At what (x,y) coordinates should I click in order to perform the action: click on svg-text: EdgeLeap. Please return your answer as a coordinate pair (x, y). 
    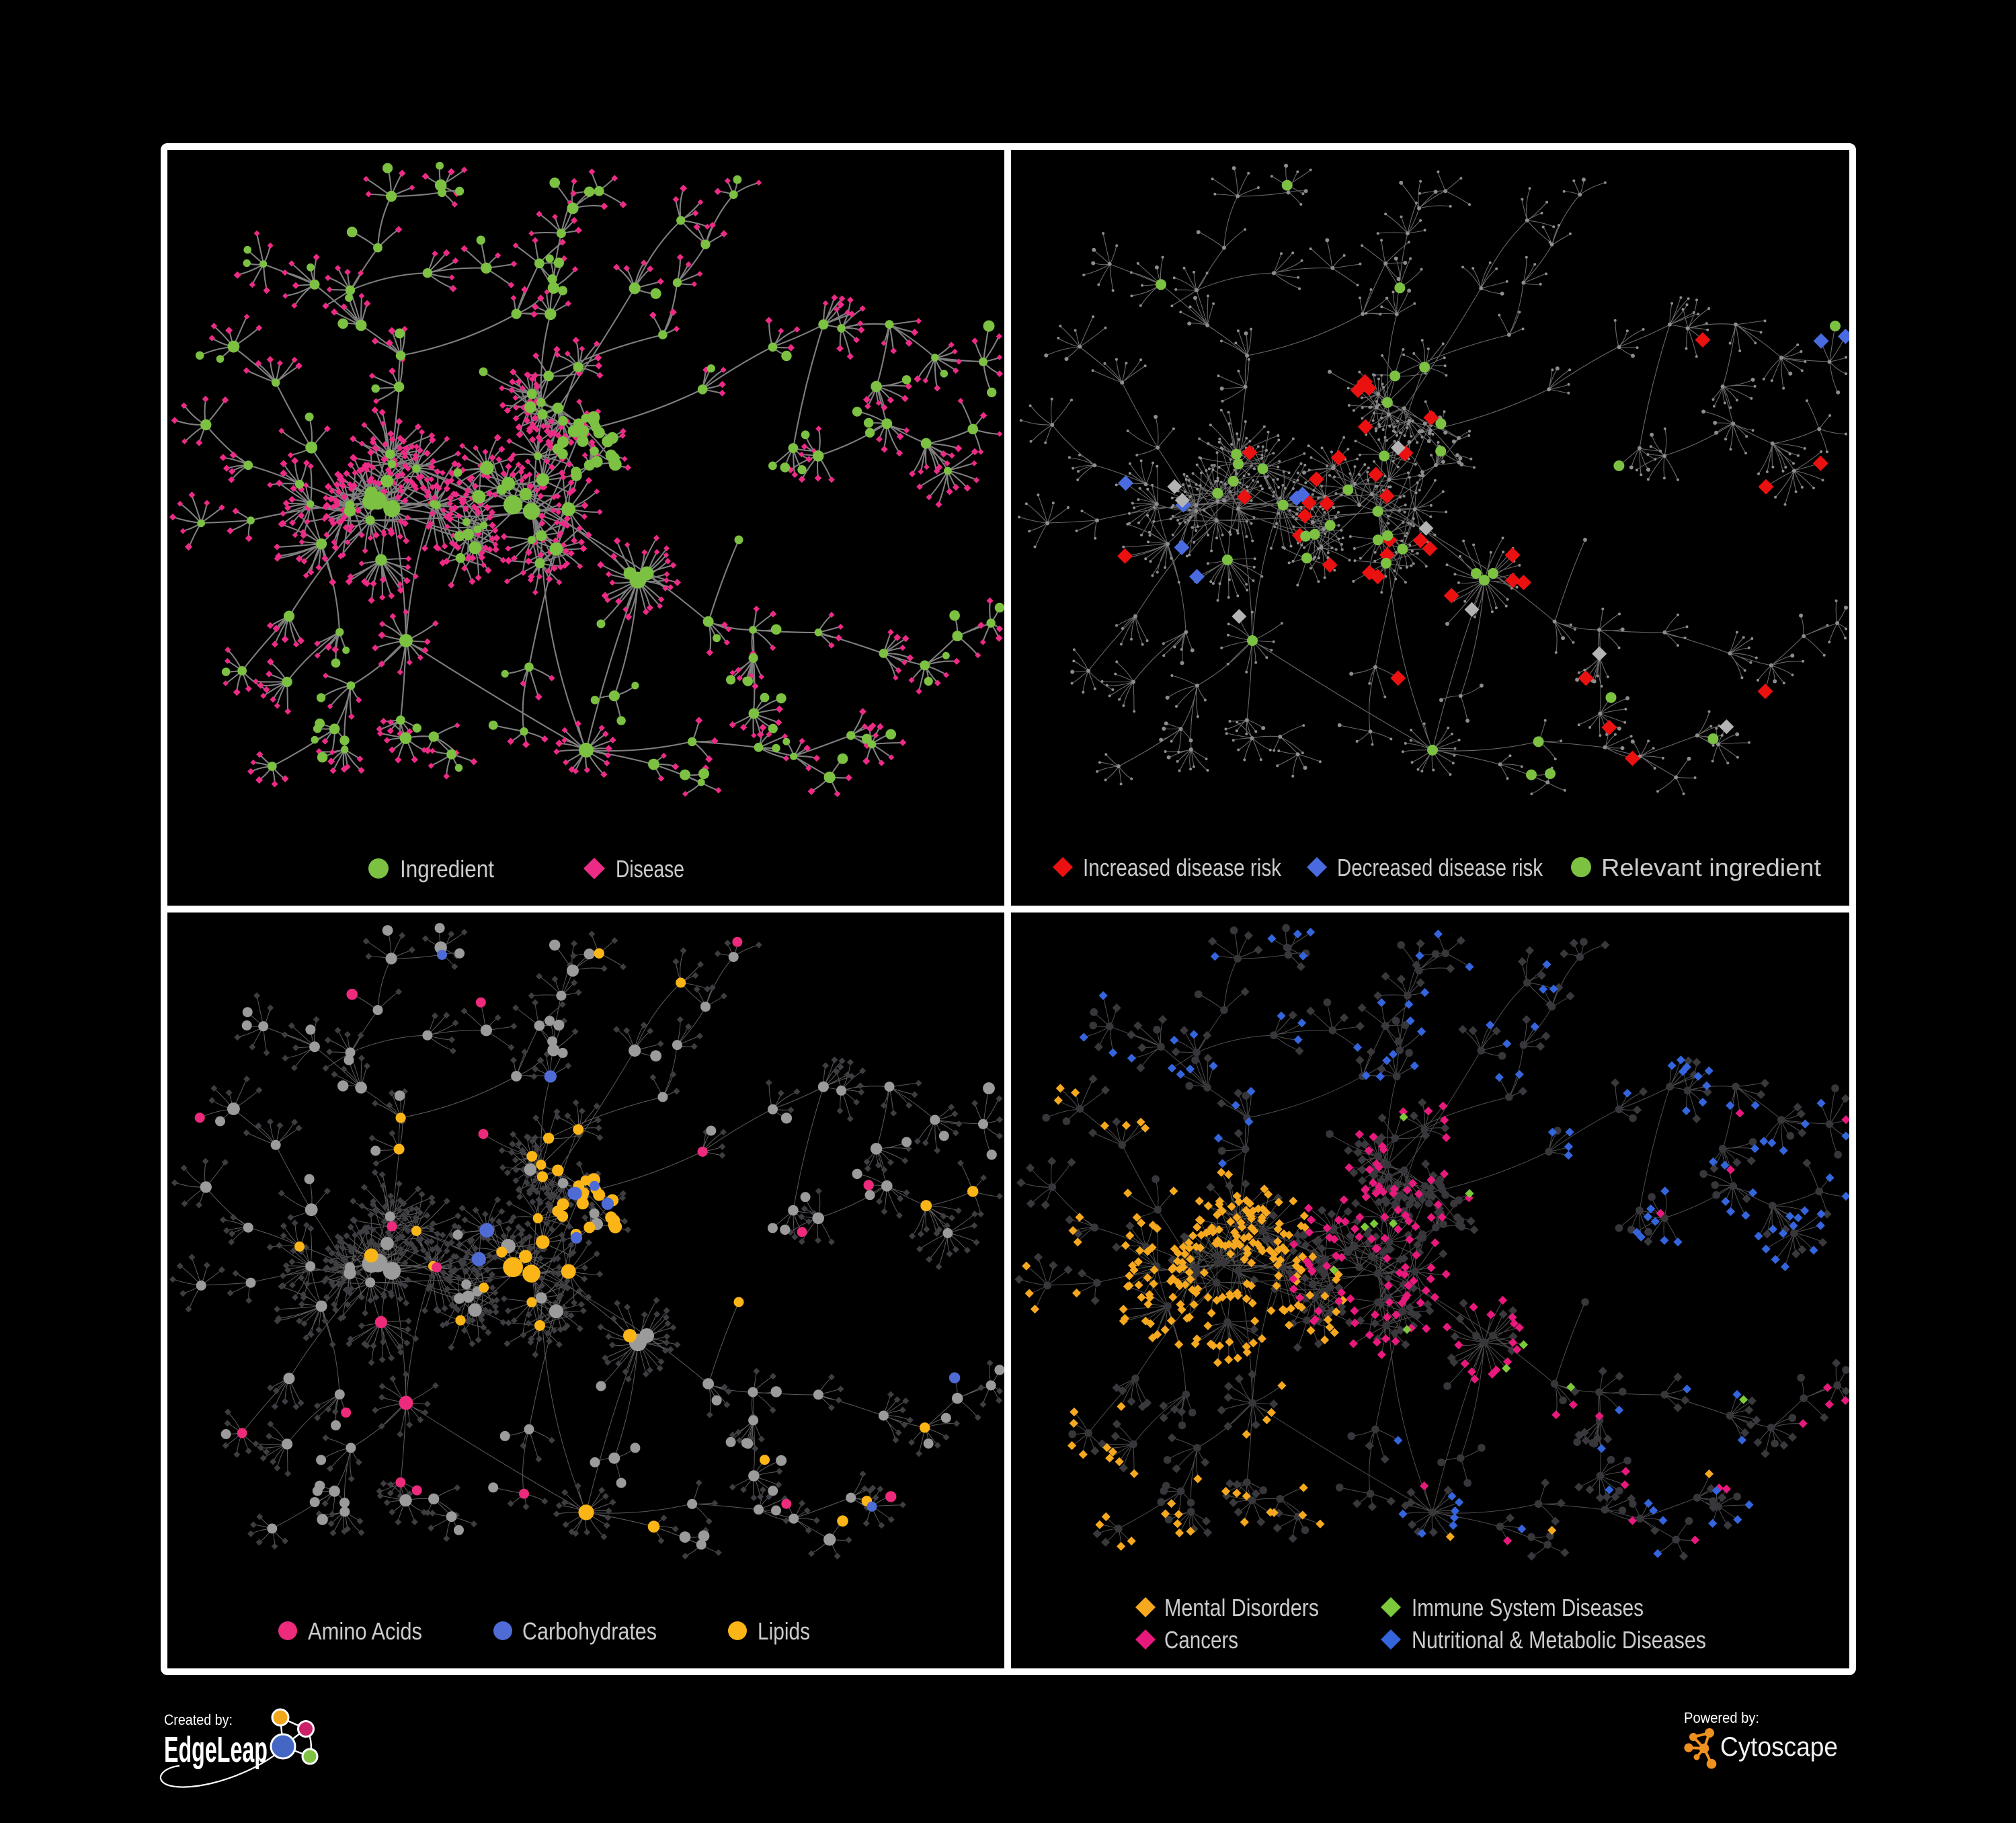
    Looking at the image, I should click on (216, 1750).